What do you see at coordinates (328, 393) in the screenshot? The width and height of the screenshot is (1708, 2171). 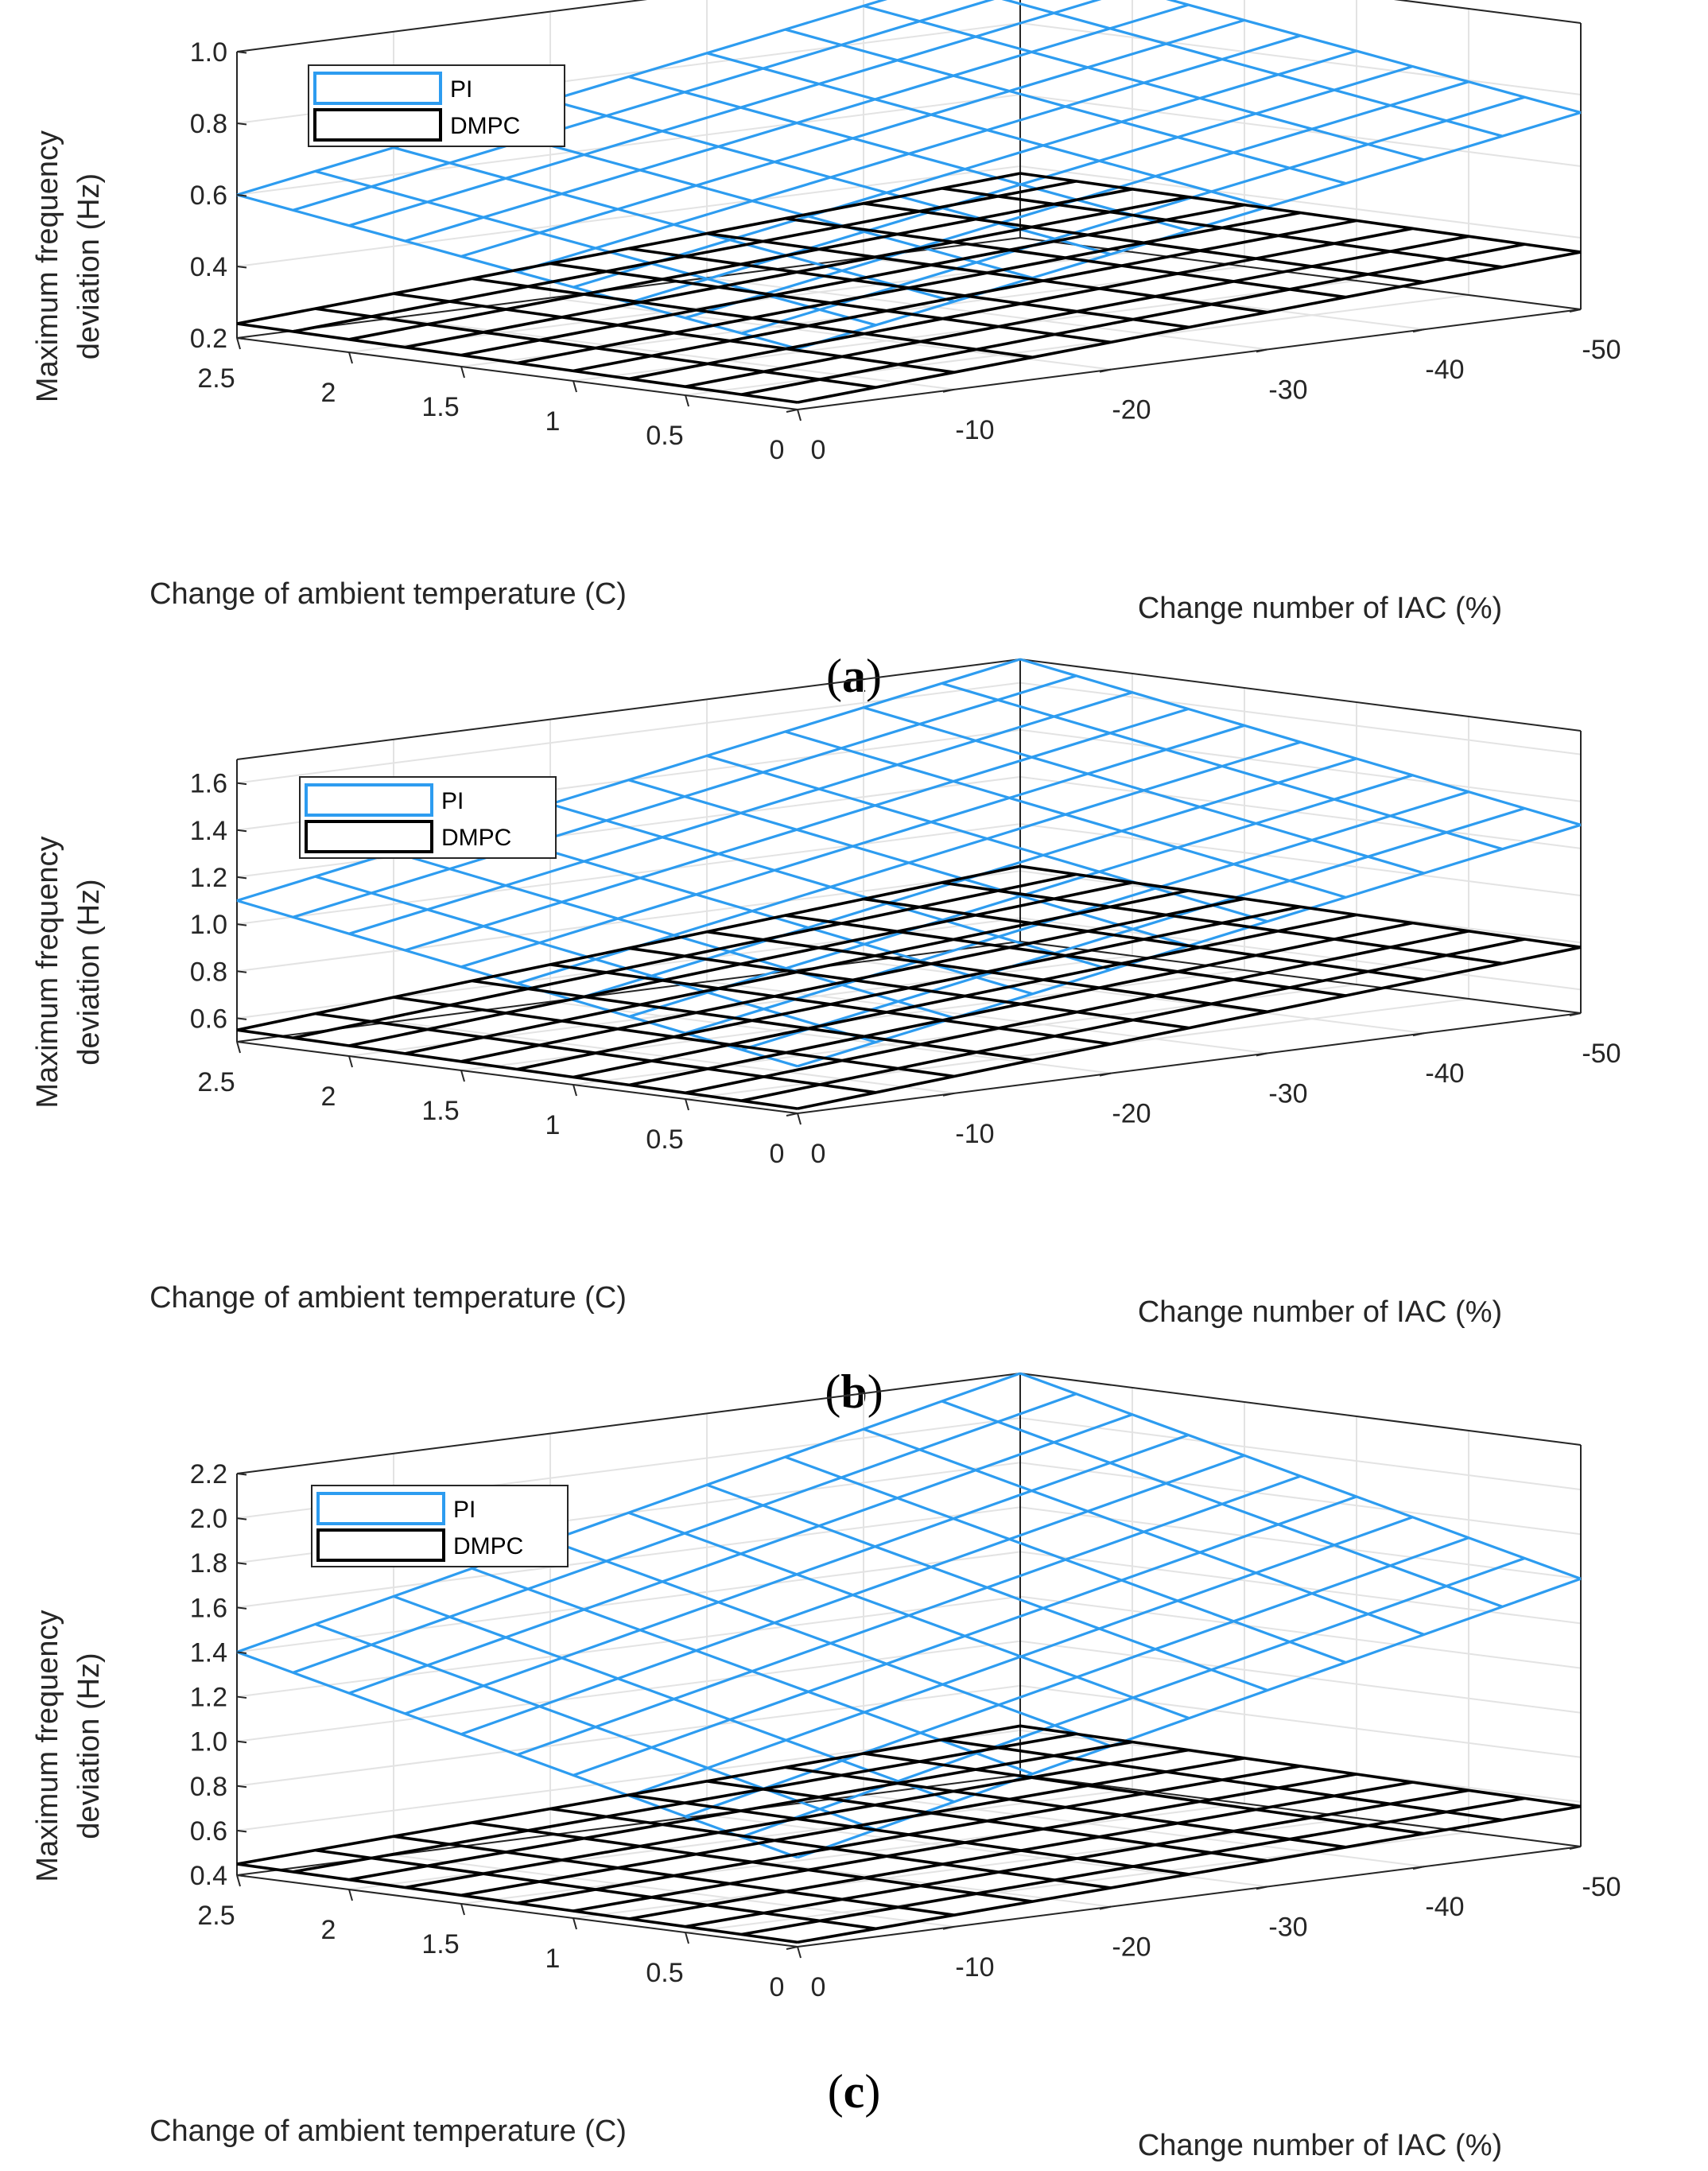 I see `y-tick-label: 2` at bounding box center [328, 393].